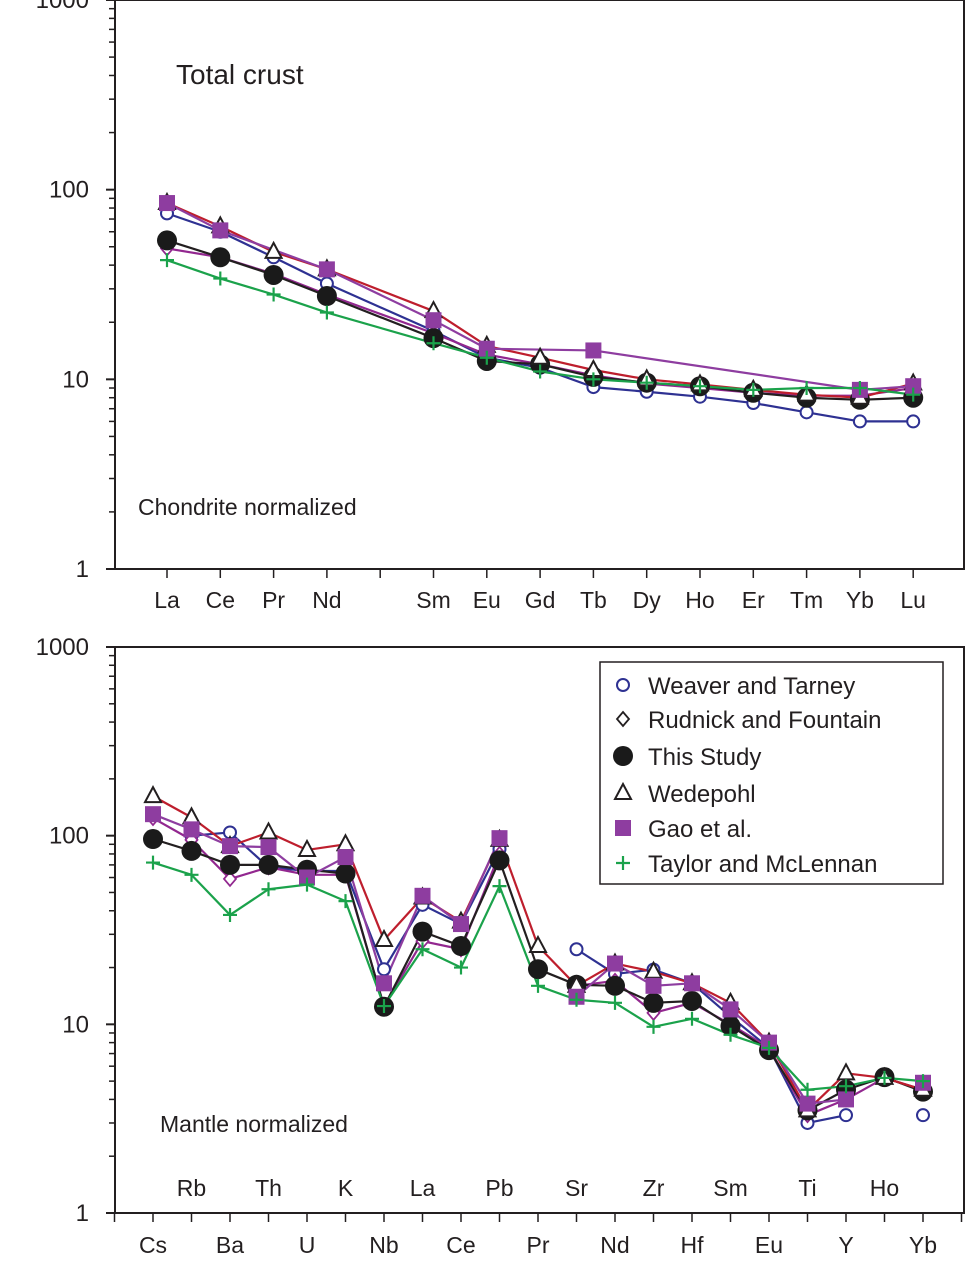 The height and width of the screenshot is (1272, 969). What do you see at coordinates (576, 1188) in the screenshot?
I see `bottom-x-tick-label: Sr` at bounding box center [576, 1188].